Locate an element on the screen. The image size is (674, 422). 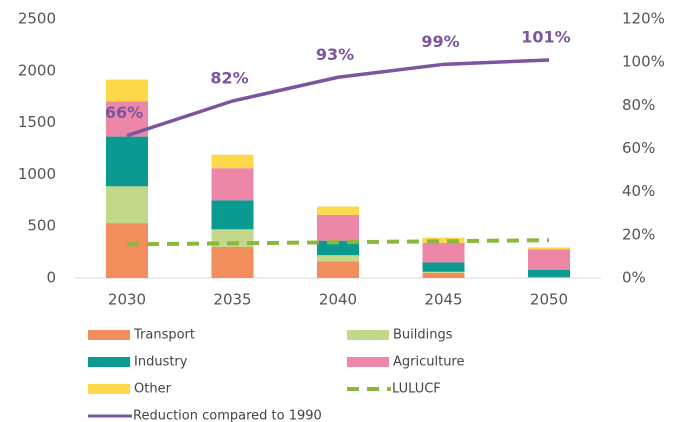
y2-tick-label: 100% is located at coordinates (643, 62).